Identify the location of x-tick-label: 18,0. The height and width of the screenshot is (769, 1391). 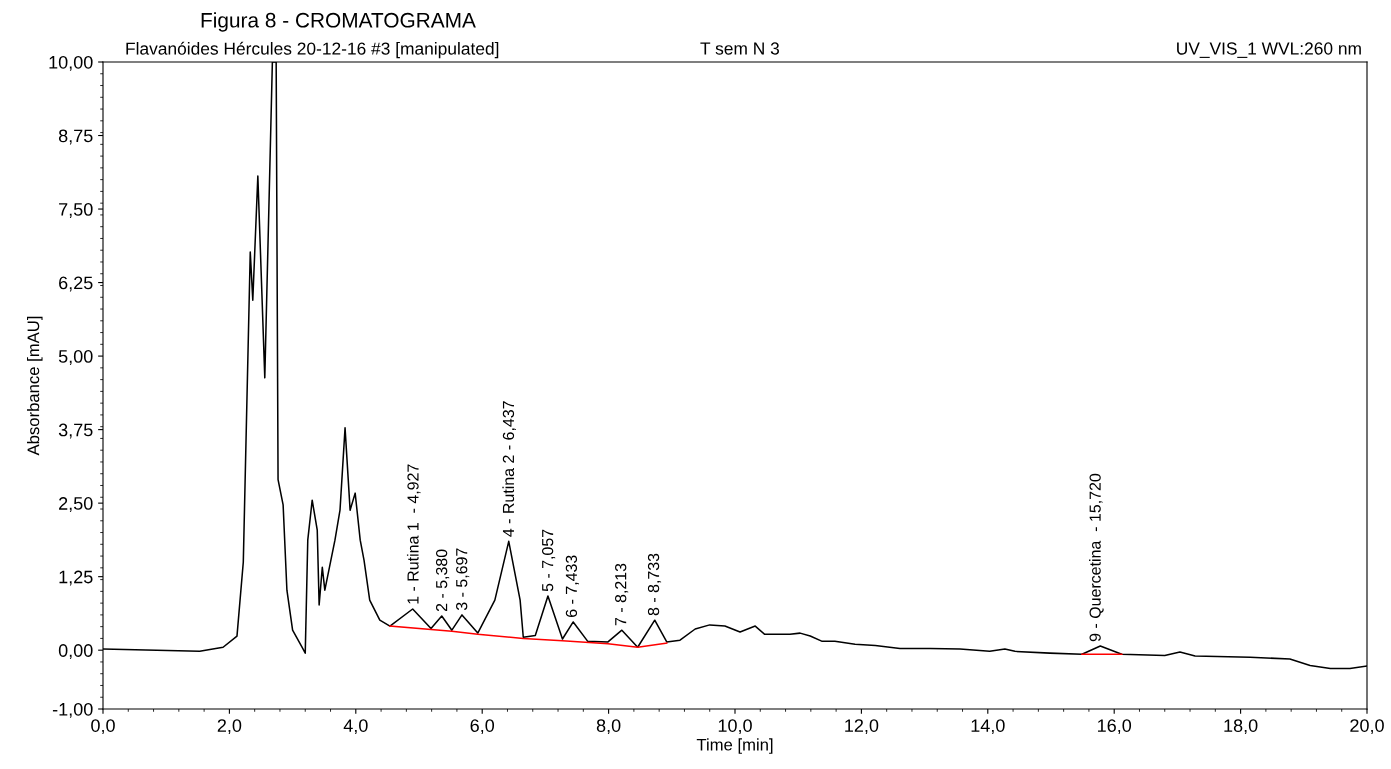
(1241, 727).